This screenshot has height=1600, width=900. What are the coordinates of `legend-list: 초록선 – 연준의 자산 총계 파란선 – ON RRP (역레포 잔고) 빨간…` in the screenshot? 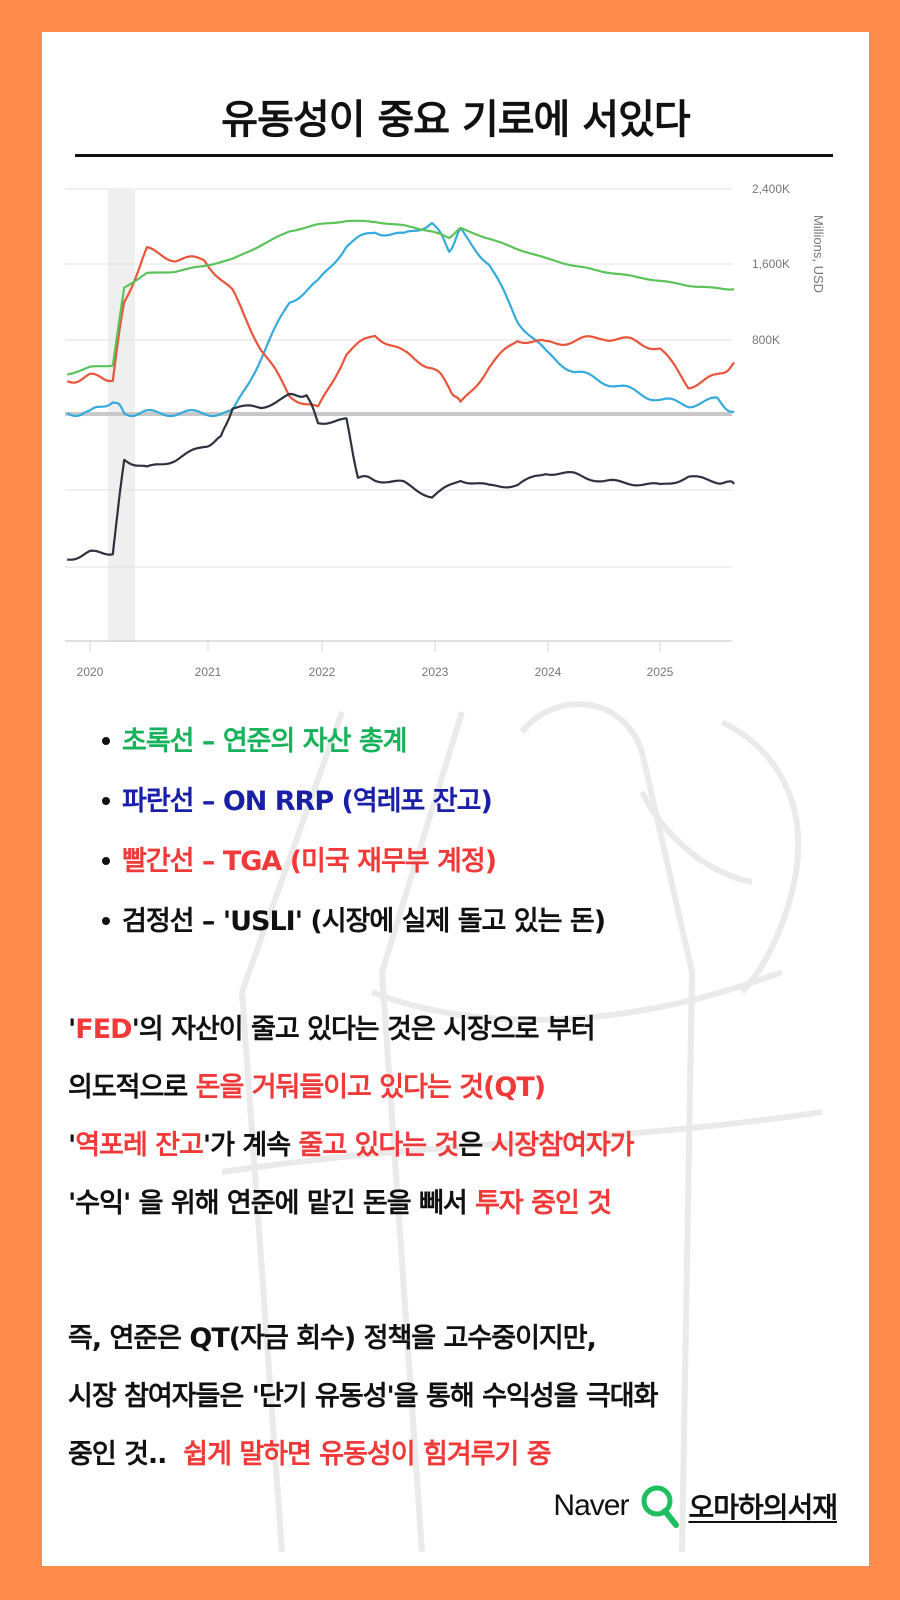 It's located at (354, 832).